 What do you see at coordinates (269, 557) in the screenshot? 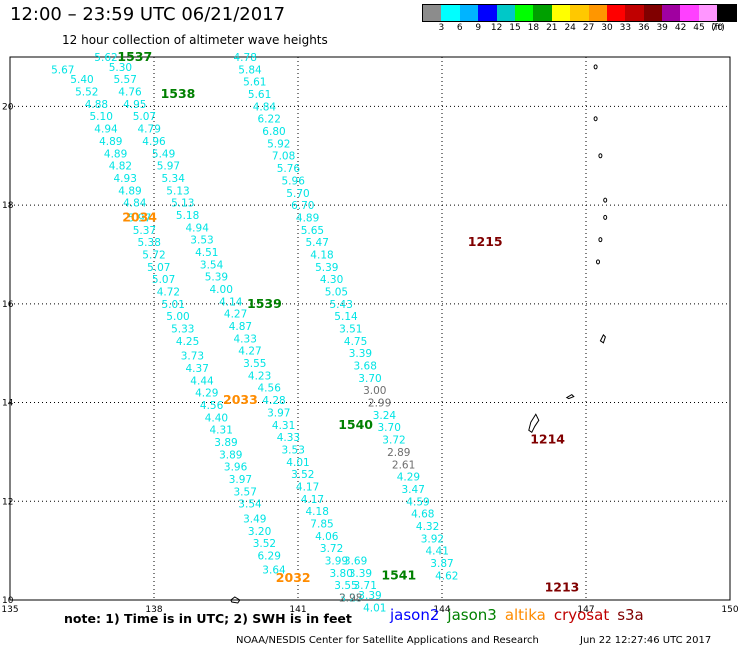
I see `wave-height-value: 6.29` at bounding box center [269, 557].